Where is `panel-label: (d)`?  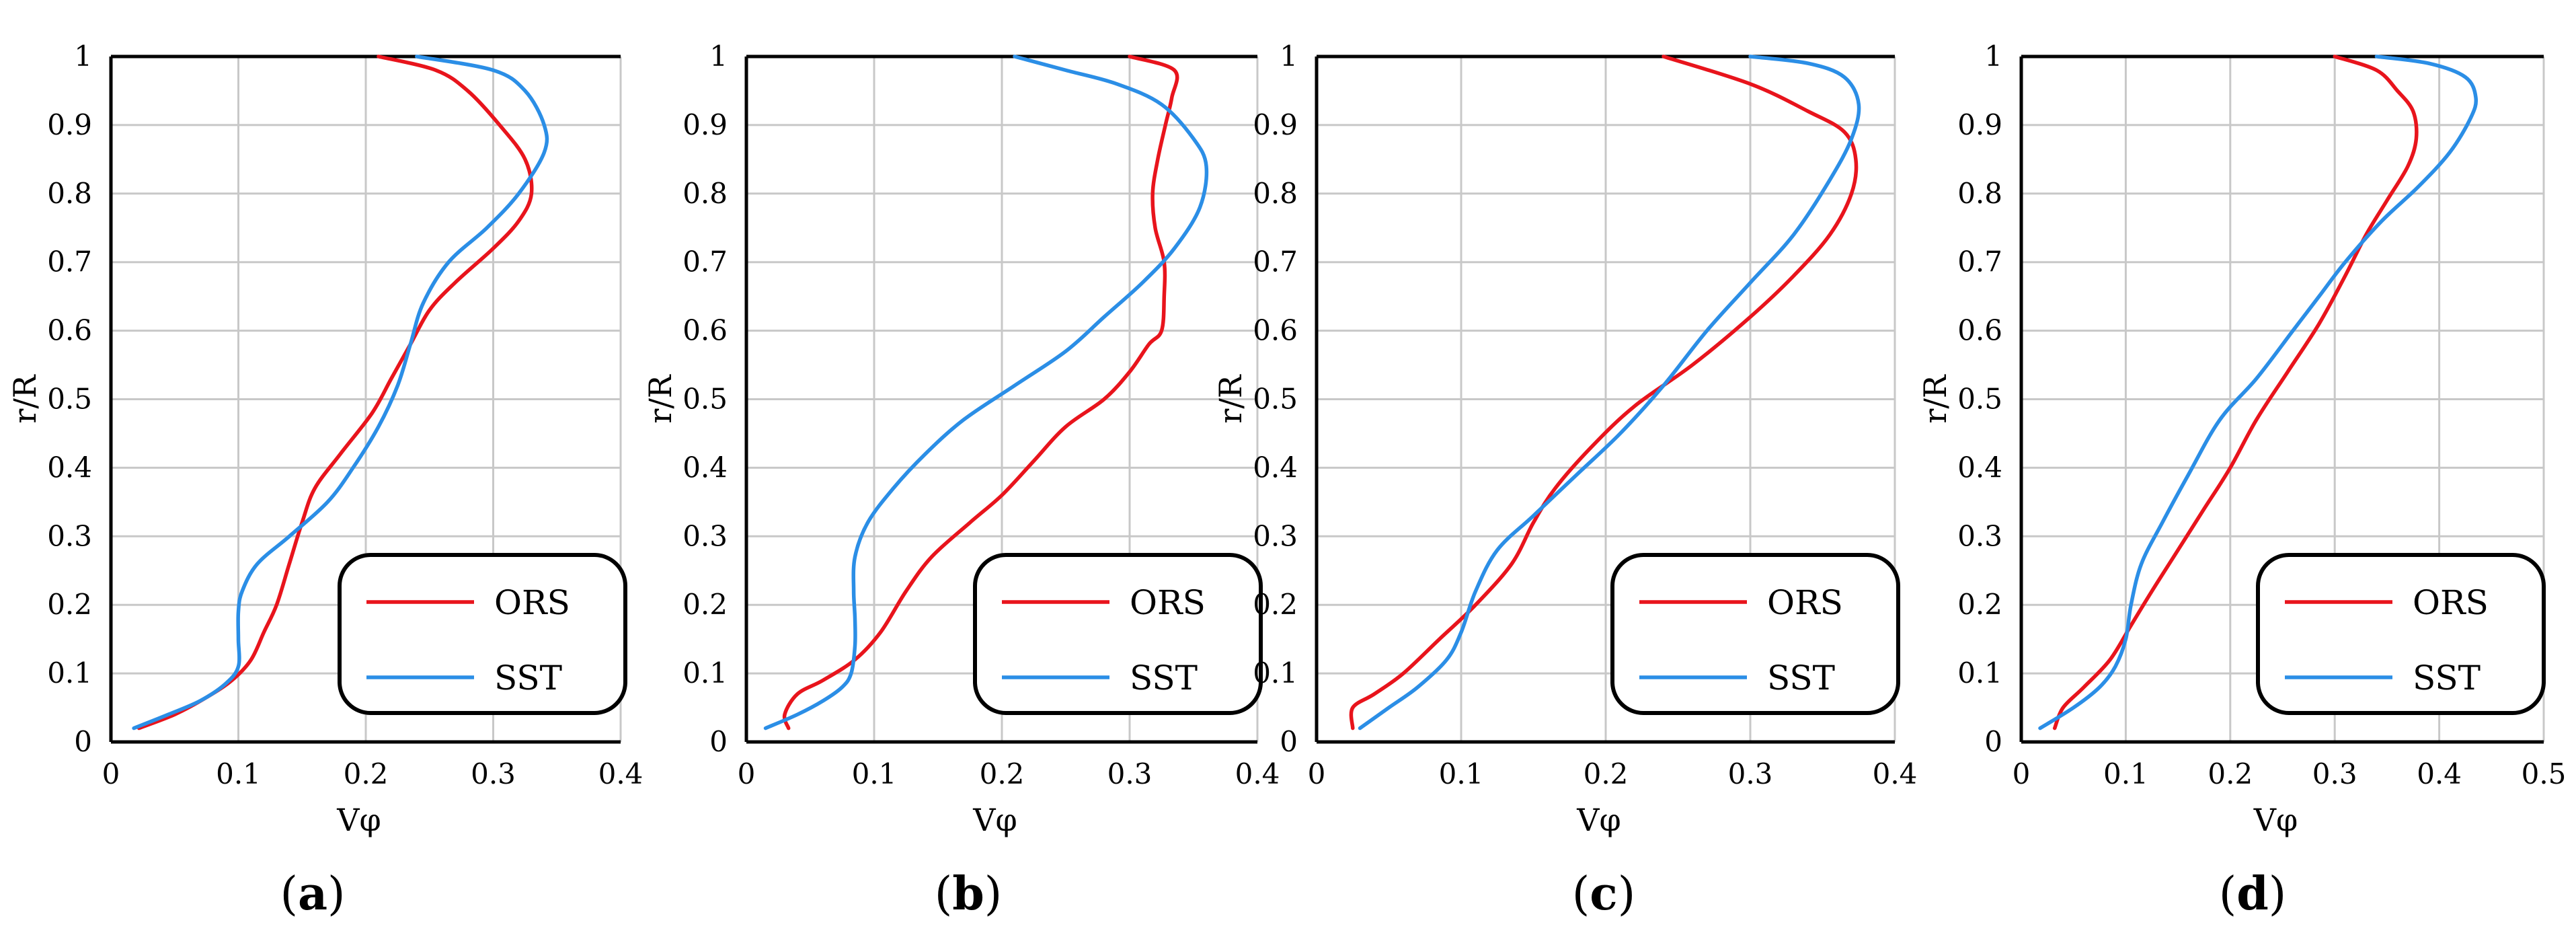 panel-label: (d) is located at coordinates (2253, 894).